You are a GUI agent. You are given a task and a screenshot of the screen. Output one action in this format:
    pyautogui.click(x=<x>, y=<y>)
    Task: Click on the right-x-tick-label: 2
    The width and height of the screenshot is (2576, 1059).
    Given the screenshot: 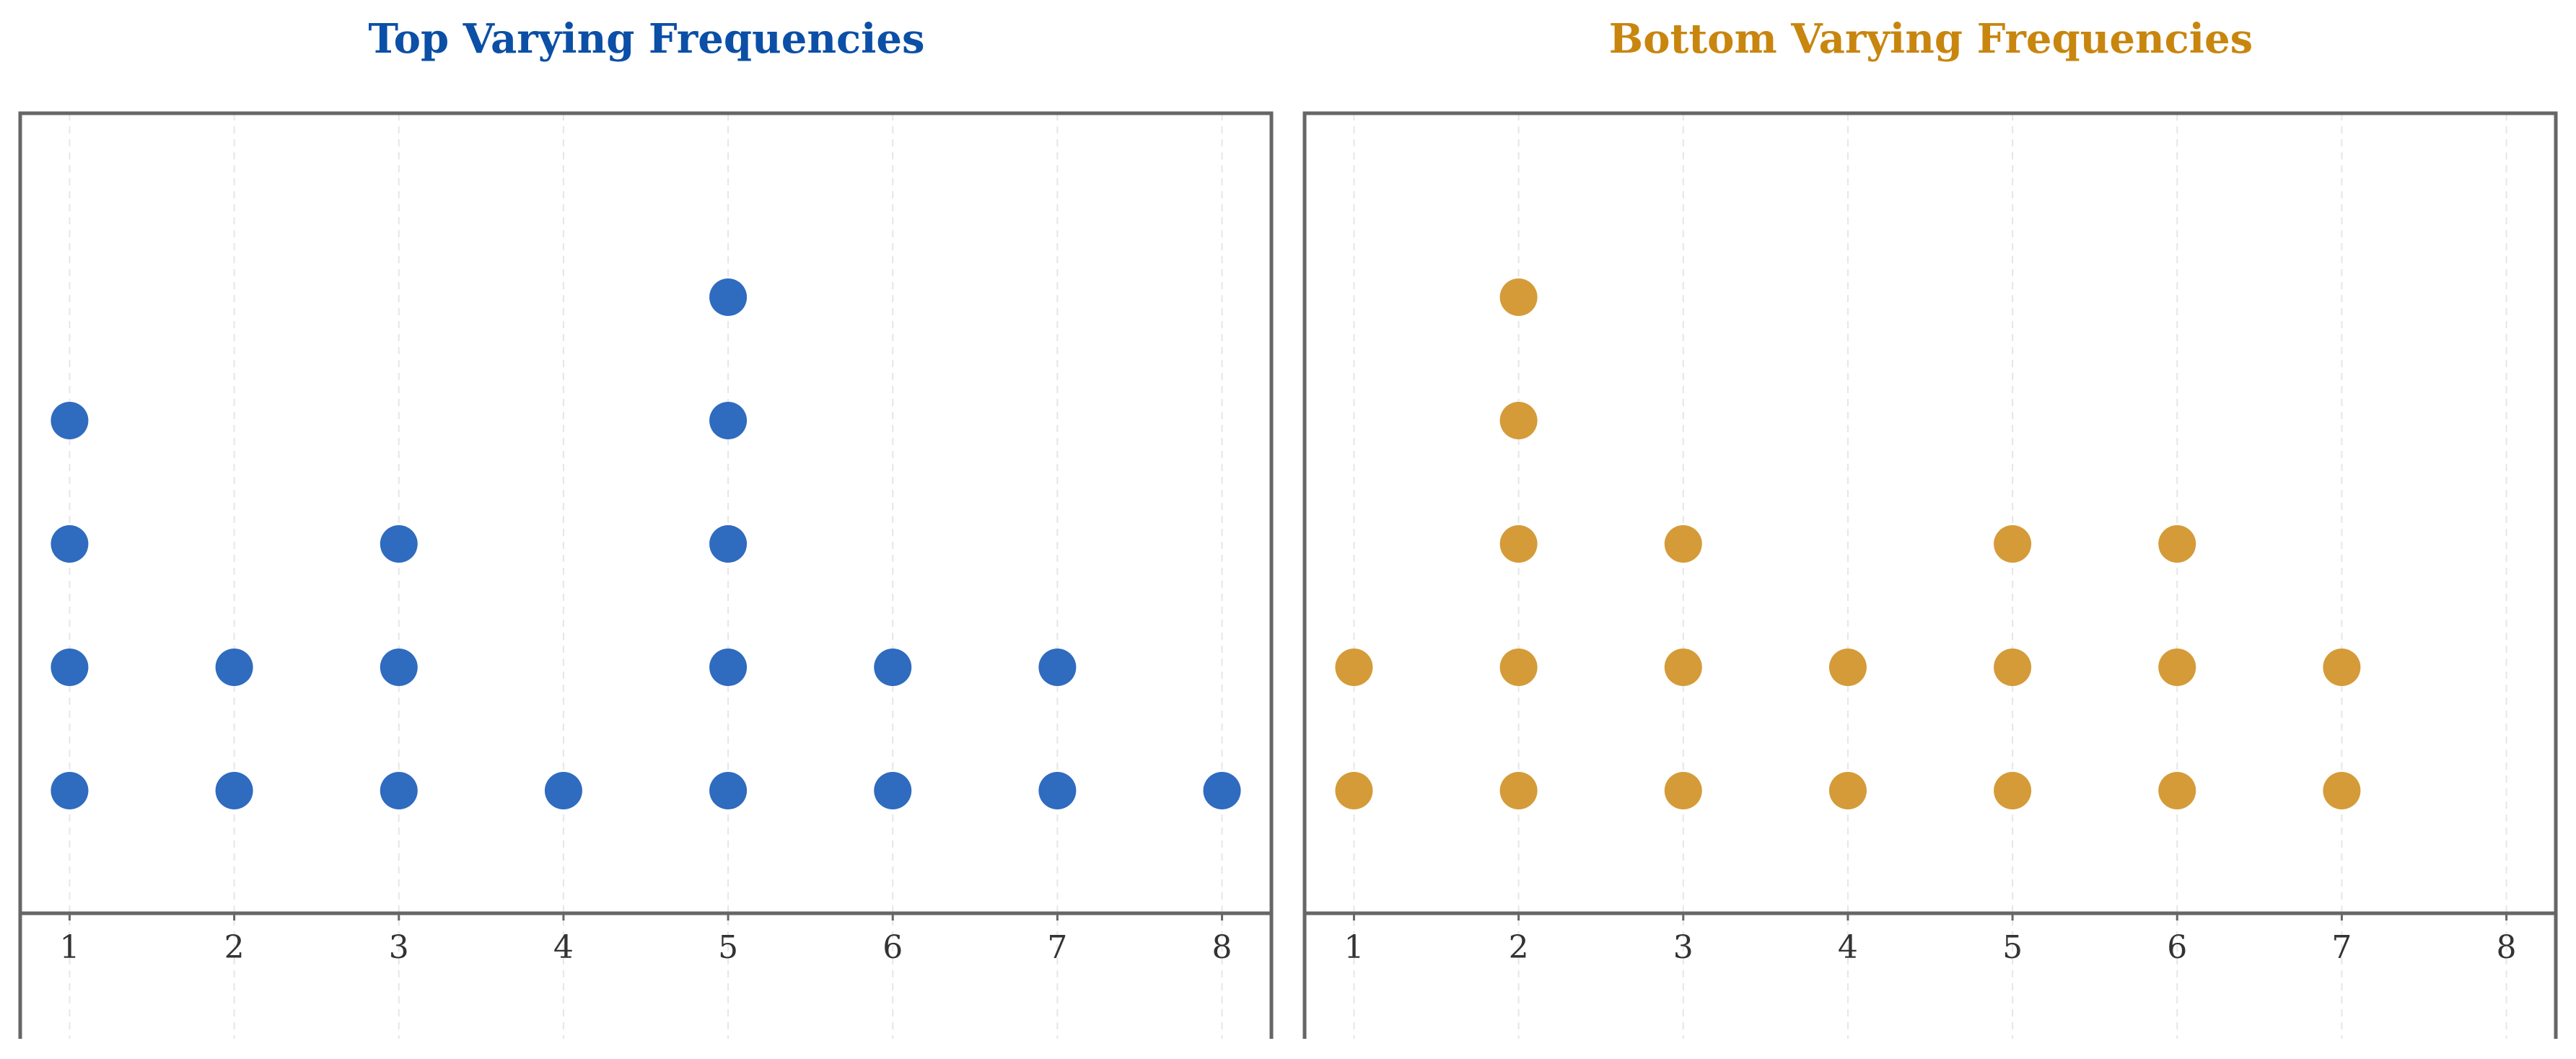 What is the action you would take?
    pyautogui.click(x=1519, y=947)
    